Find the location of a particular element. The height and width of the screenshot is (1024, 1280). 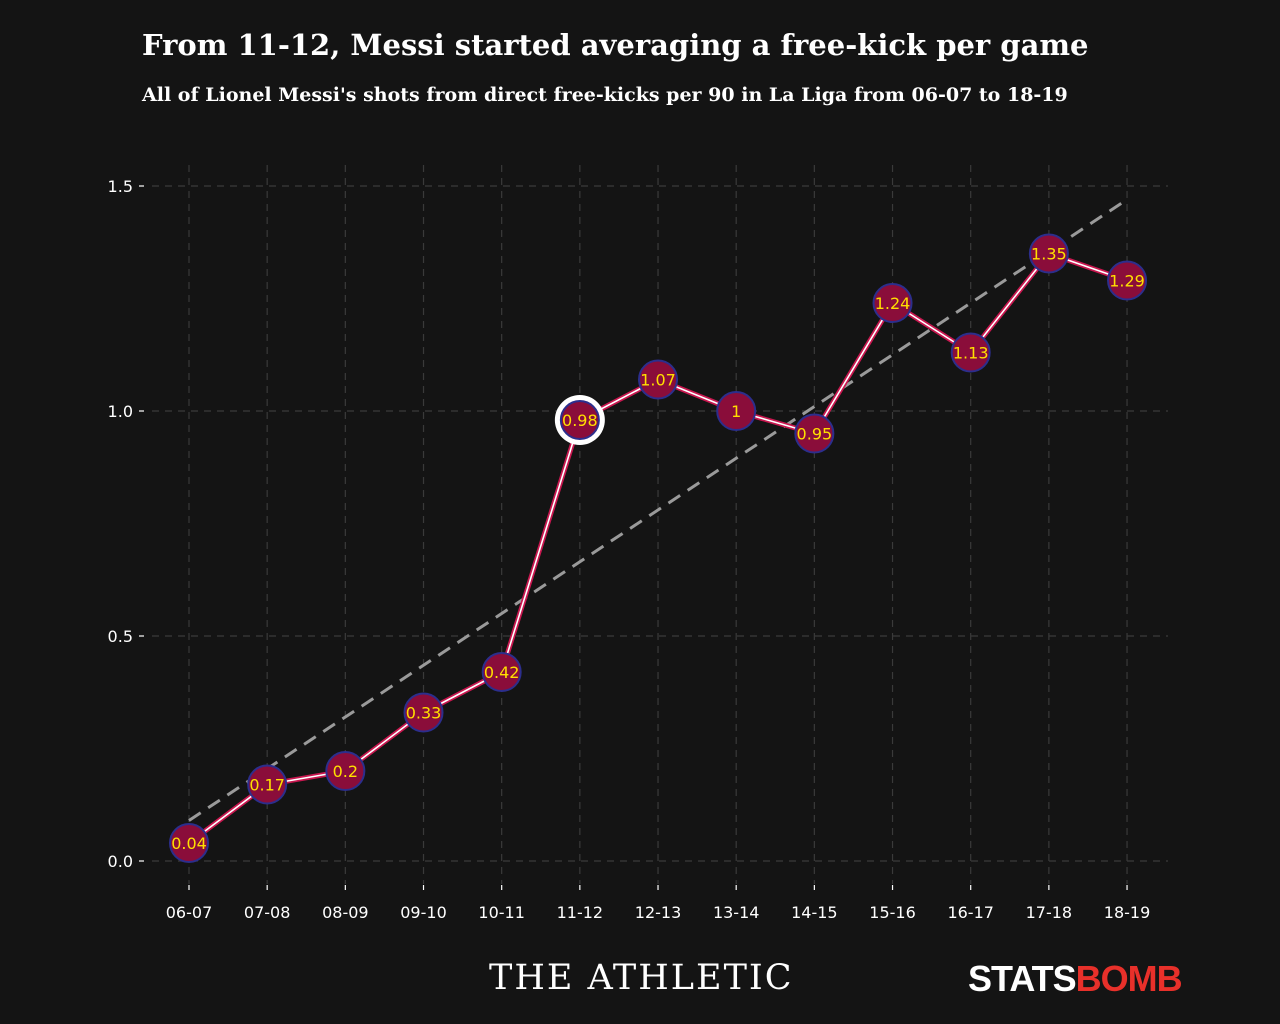

data-label: 1.29 is located at coordinates (1127, 281).